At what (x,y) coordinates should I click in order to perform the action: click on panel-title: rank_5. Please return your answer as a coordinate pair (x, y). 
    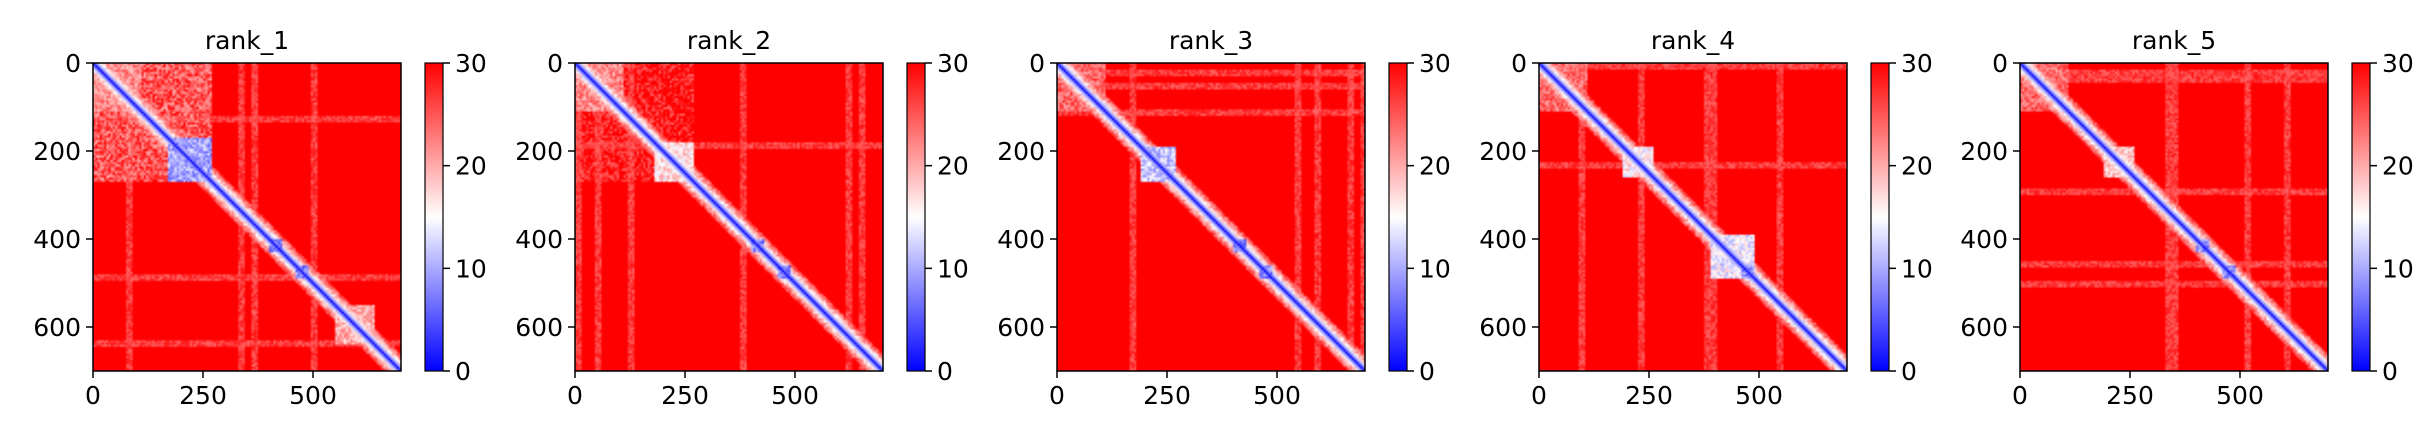
    Looking at the image, I should click on (2174, 40).